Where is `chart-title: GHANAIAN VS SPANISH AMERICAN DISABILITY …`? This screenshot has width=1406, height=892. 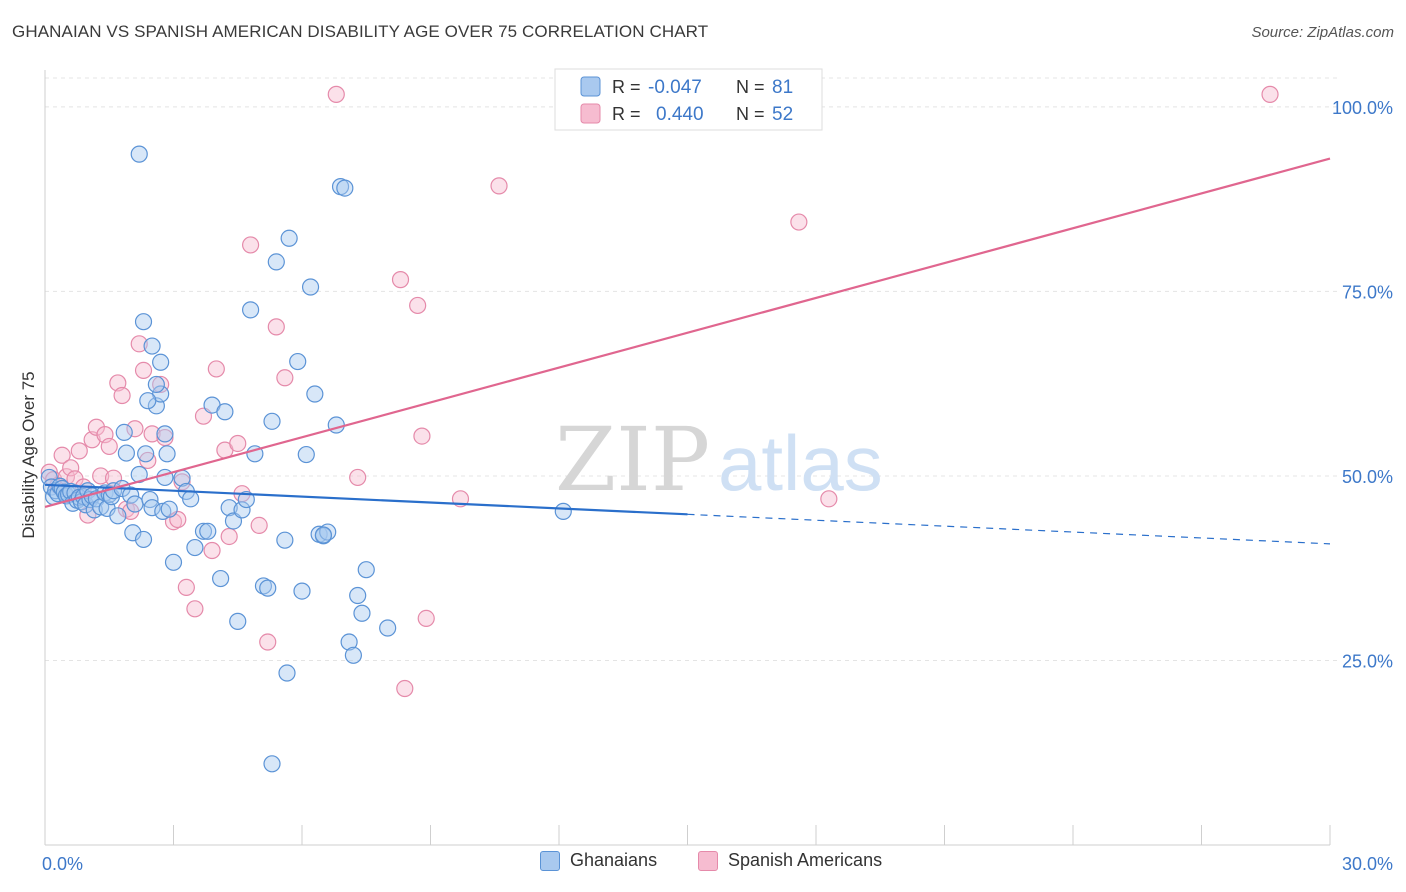
chart-title: GHANAIAN VS SPANISH AMERICAN DISABILITY … is located at coordinates (360, 31).